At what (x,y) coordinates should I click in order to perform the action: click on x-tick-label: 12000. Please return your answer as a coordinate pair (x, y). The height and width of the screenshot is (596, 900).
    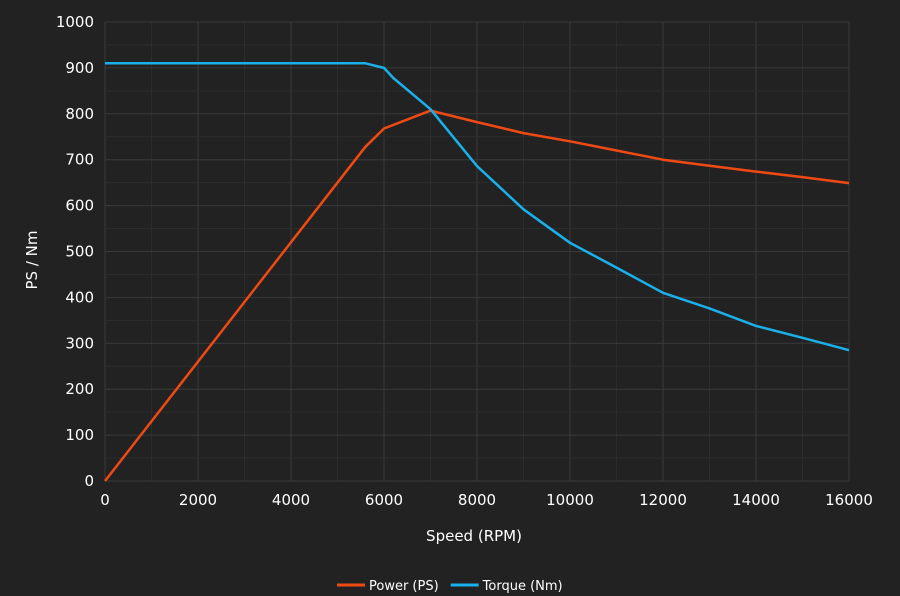
    Looking at the image, I should click on (663, 500).